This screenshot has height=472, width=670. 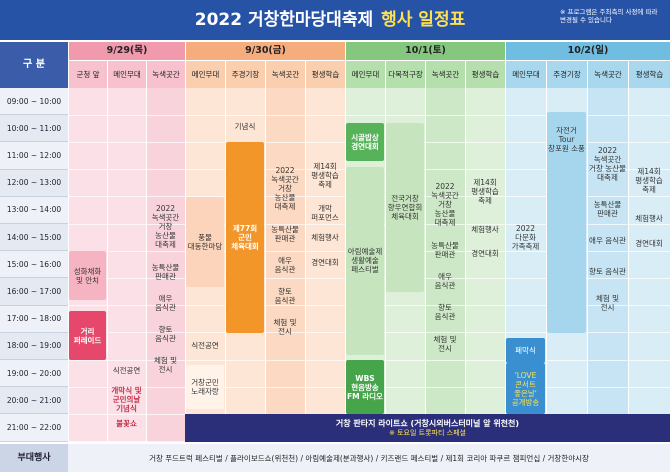 What do you see at coordinates (205, 241) in the screenshot?
I see `event: 풍물 대동한마당` at bounding box center [205, 241].